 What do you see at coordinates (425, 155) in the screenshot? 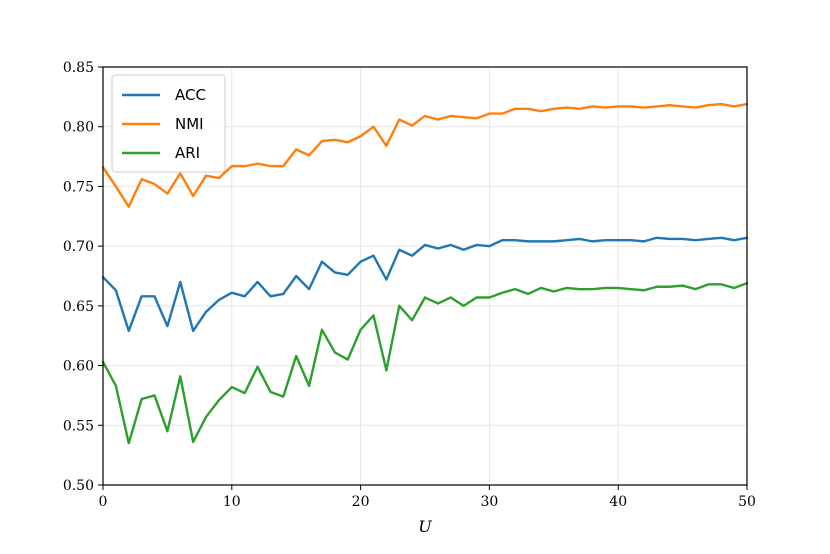
I see `series-line-nmi` at bounding box center [425, 155].